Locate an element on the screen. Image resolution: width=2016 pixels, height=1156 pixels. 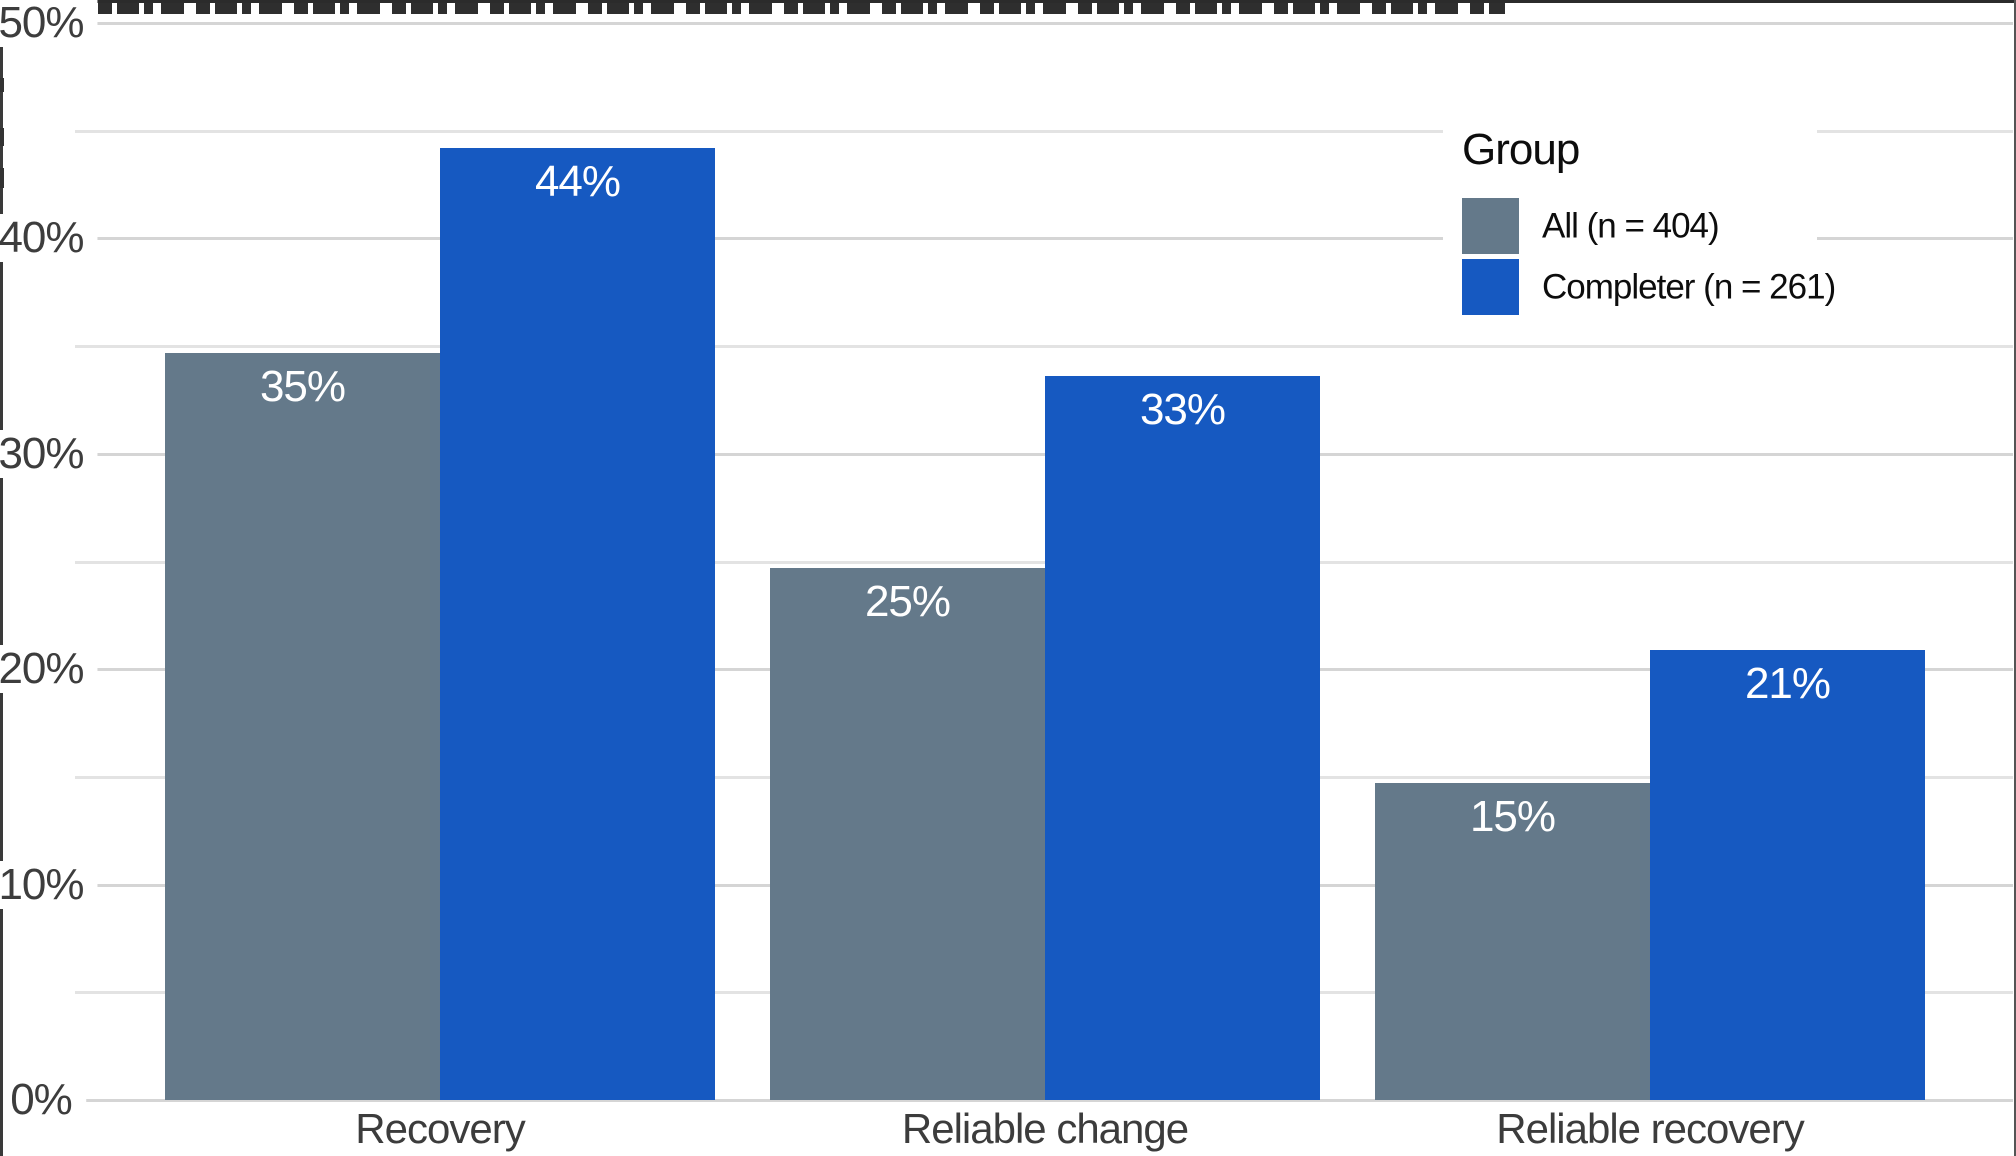
legend-swatch-completer is located at coordinates (1490, 287).